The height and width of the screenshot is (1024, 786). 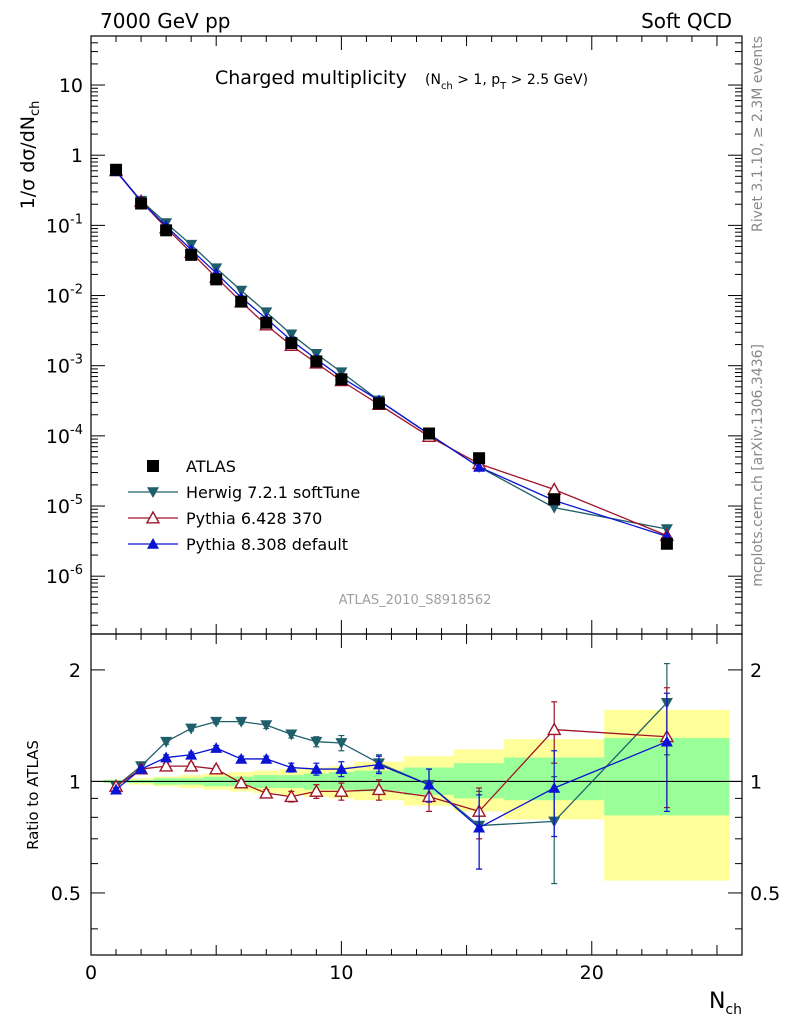 What do you see at coordinates (64, 365) in the screenshot?
I see `y-tick-label: 10⁻³` at bounding box center [64, 365].